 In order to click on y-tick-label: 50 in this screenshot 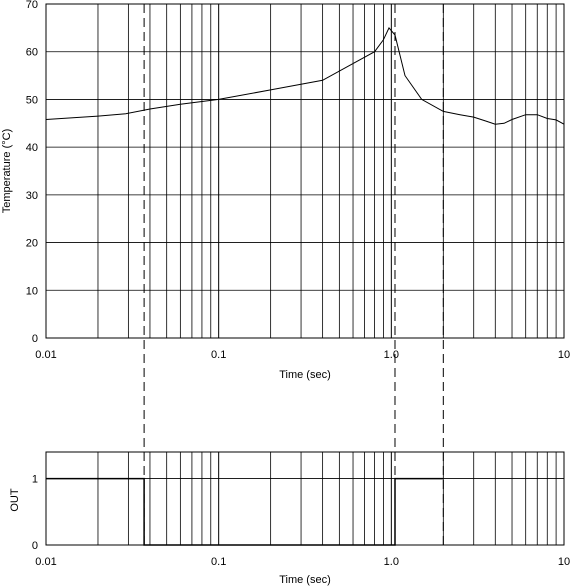, I will do `click(32, 100)`.